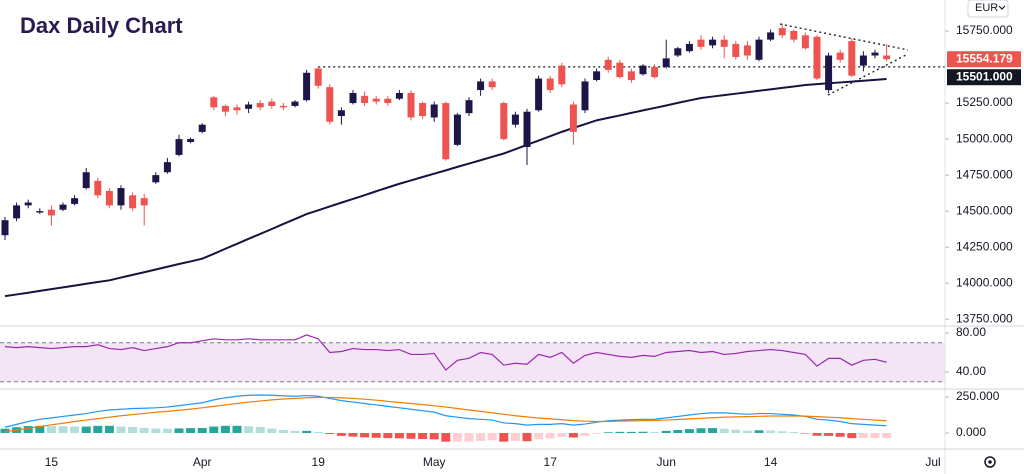  What do you see at coordinates (319, 462) in the screenshot?
I see `x-tick-label: 19` at bounding box center [319, 462].